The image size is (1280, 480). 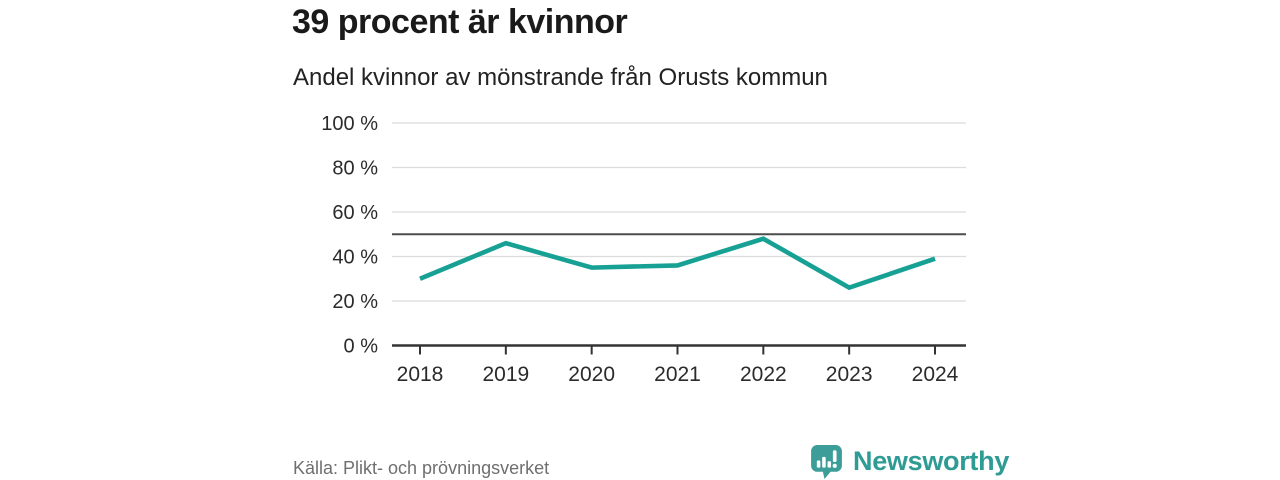 I want to click on svg-text: 0 %, so click(x=361, y=347).